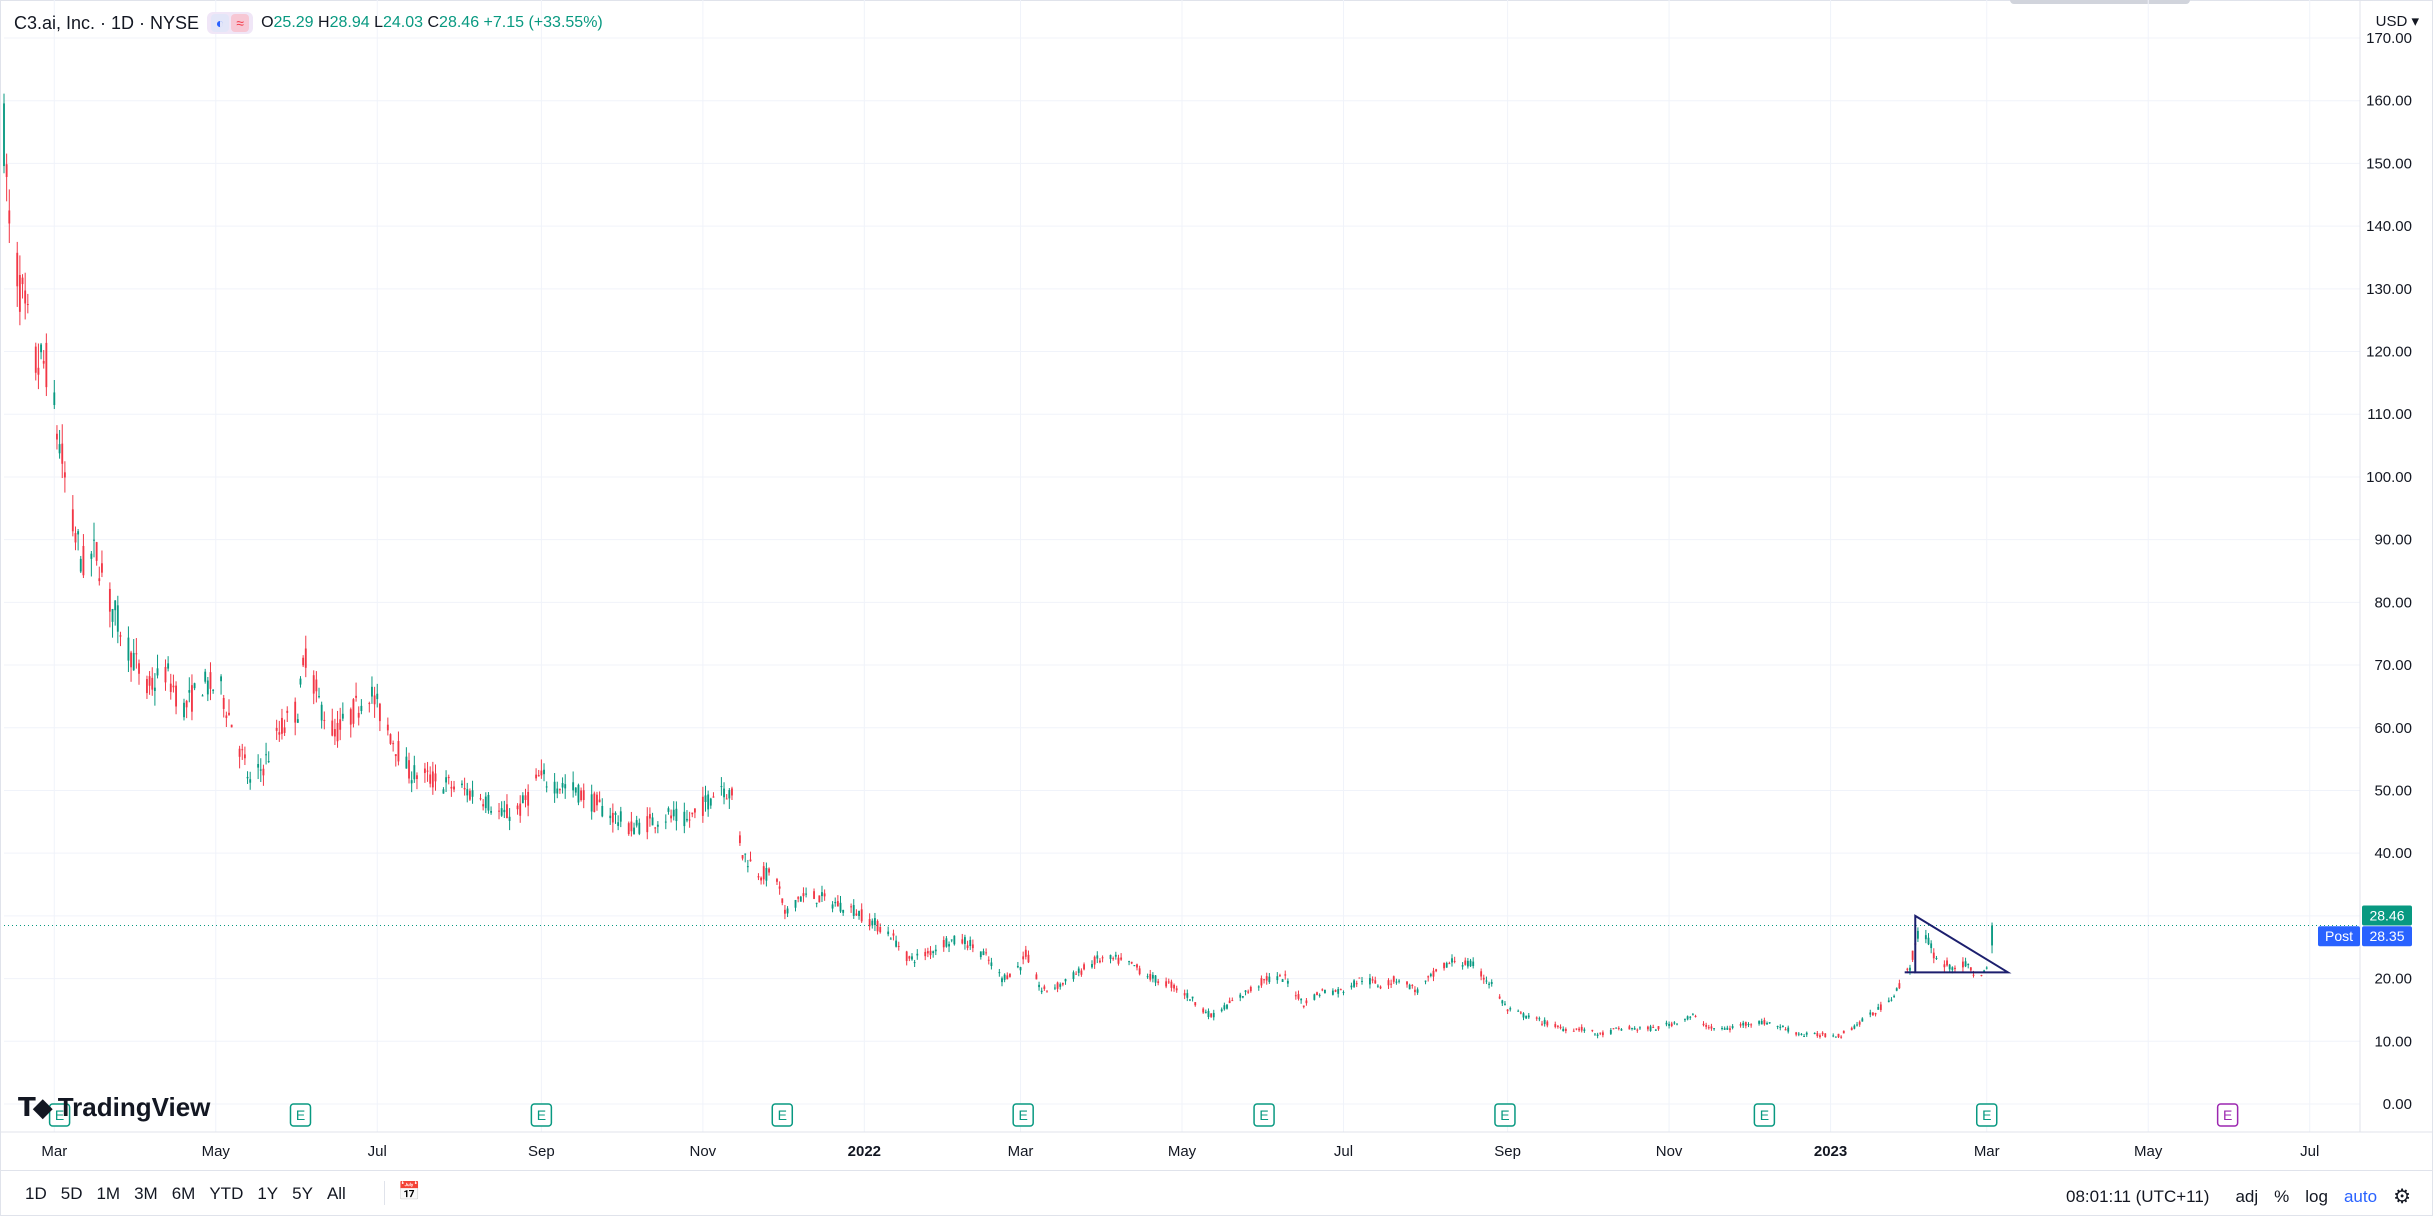  What do you see at coordinates (2100, 2) in the screenshot?
I see `top-scroll-handle` at bounding box center [2100, 2].